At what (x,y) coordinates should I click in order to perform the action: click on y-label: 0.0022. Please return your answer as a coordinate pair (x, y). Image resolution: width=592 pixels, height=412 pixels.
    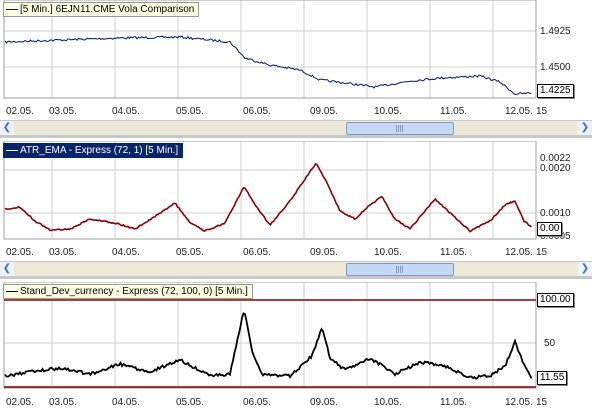
    Looking at the image, I should click on (555, 158).